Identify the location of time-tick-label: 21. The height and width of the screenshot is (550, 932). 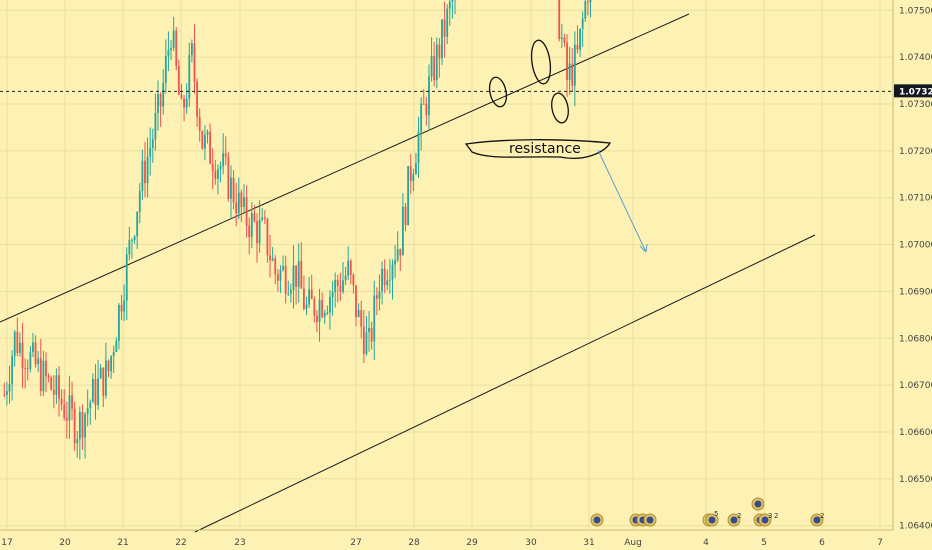
(122, 543).